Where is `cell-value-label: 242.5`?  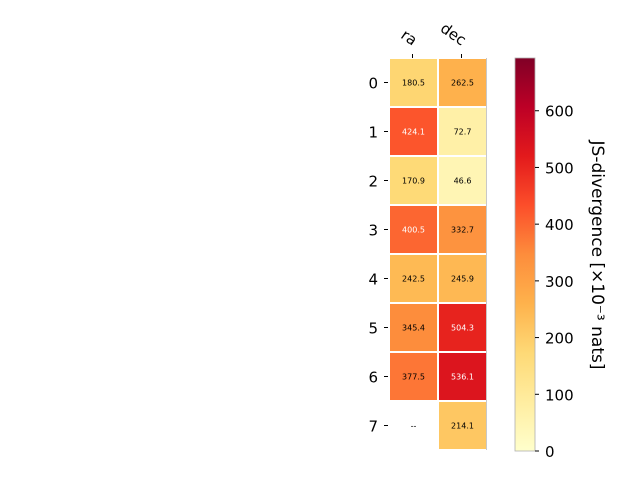
cell-value-label: 242.5 is located at coordinates (413, 279).